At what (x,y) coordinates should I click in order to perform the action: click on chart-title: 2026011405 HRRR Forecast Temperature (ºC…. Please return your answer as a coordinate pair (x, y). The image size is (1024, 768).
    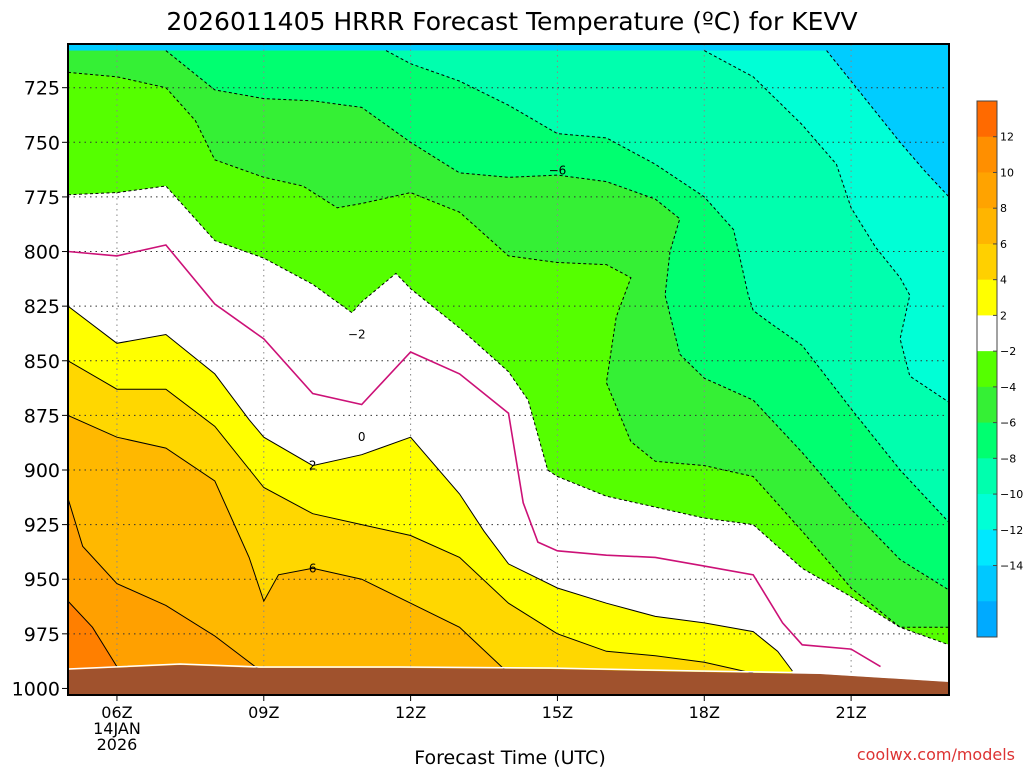
    Looking at the image, I should click on (511, 21).